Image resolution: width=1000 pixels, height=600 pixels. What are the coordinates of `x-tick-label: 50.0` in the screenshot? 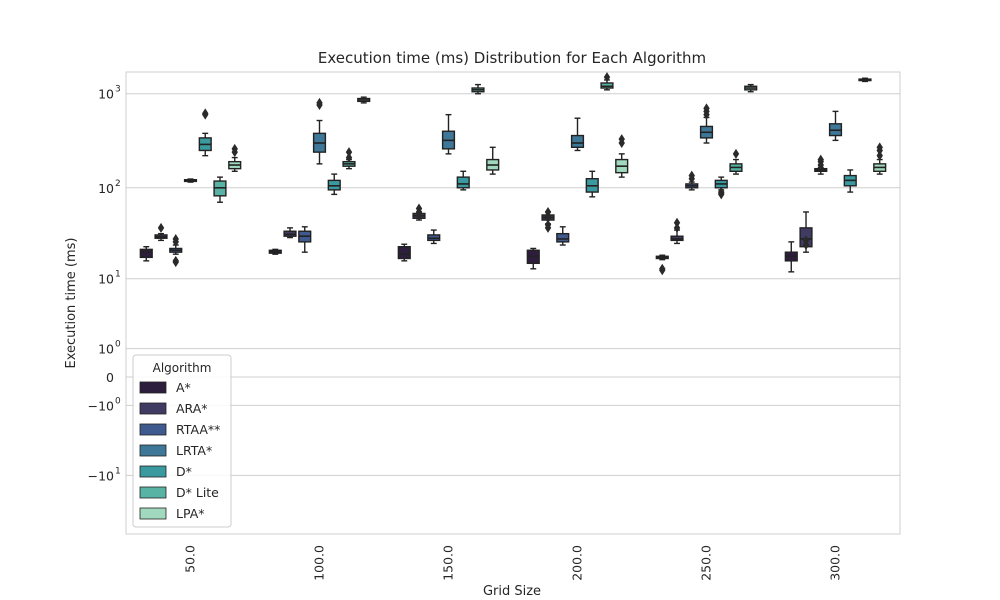 It's located at (190, 559).